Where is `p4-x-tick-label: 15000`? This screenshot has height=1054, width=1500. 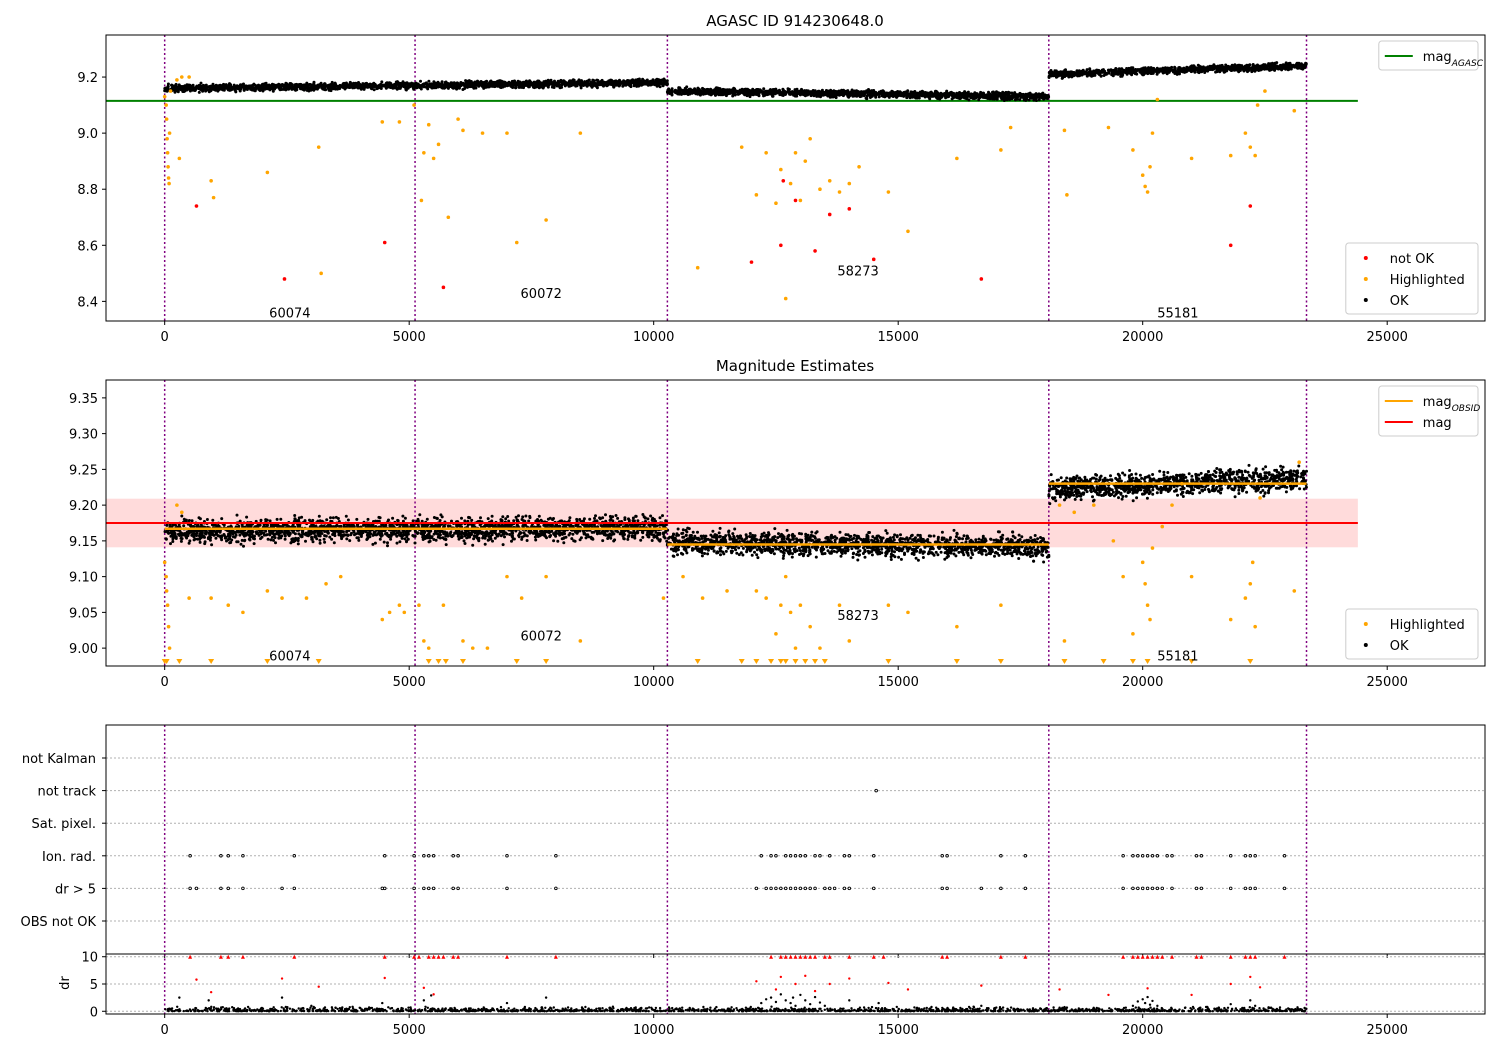 p4-x-tick-label: 15000 is located at coordinates (898, 1030).